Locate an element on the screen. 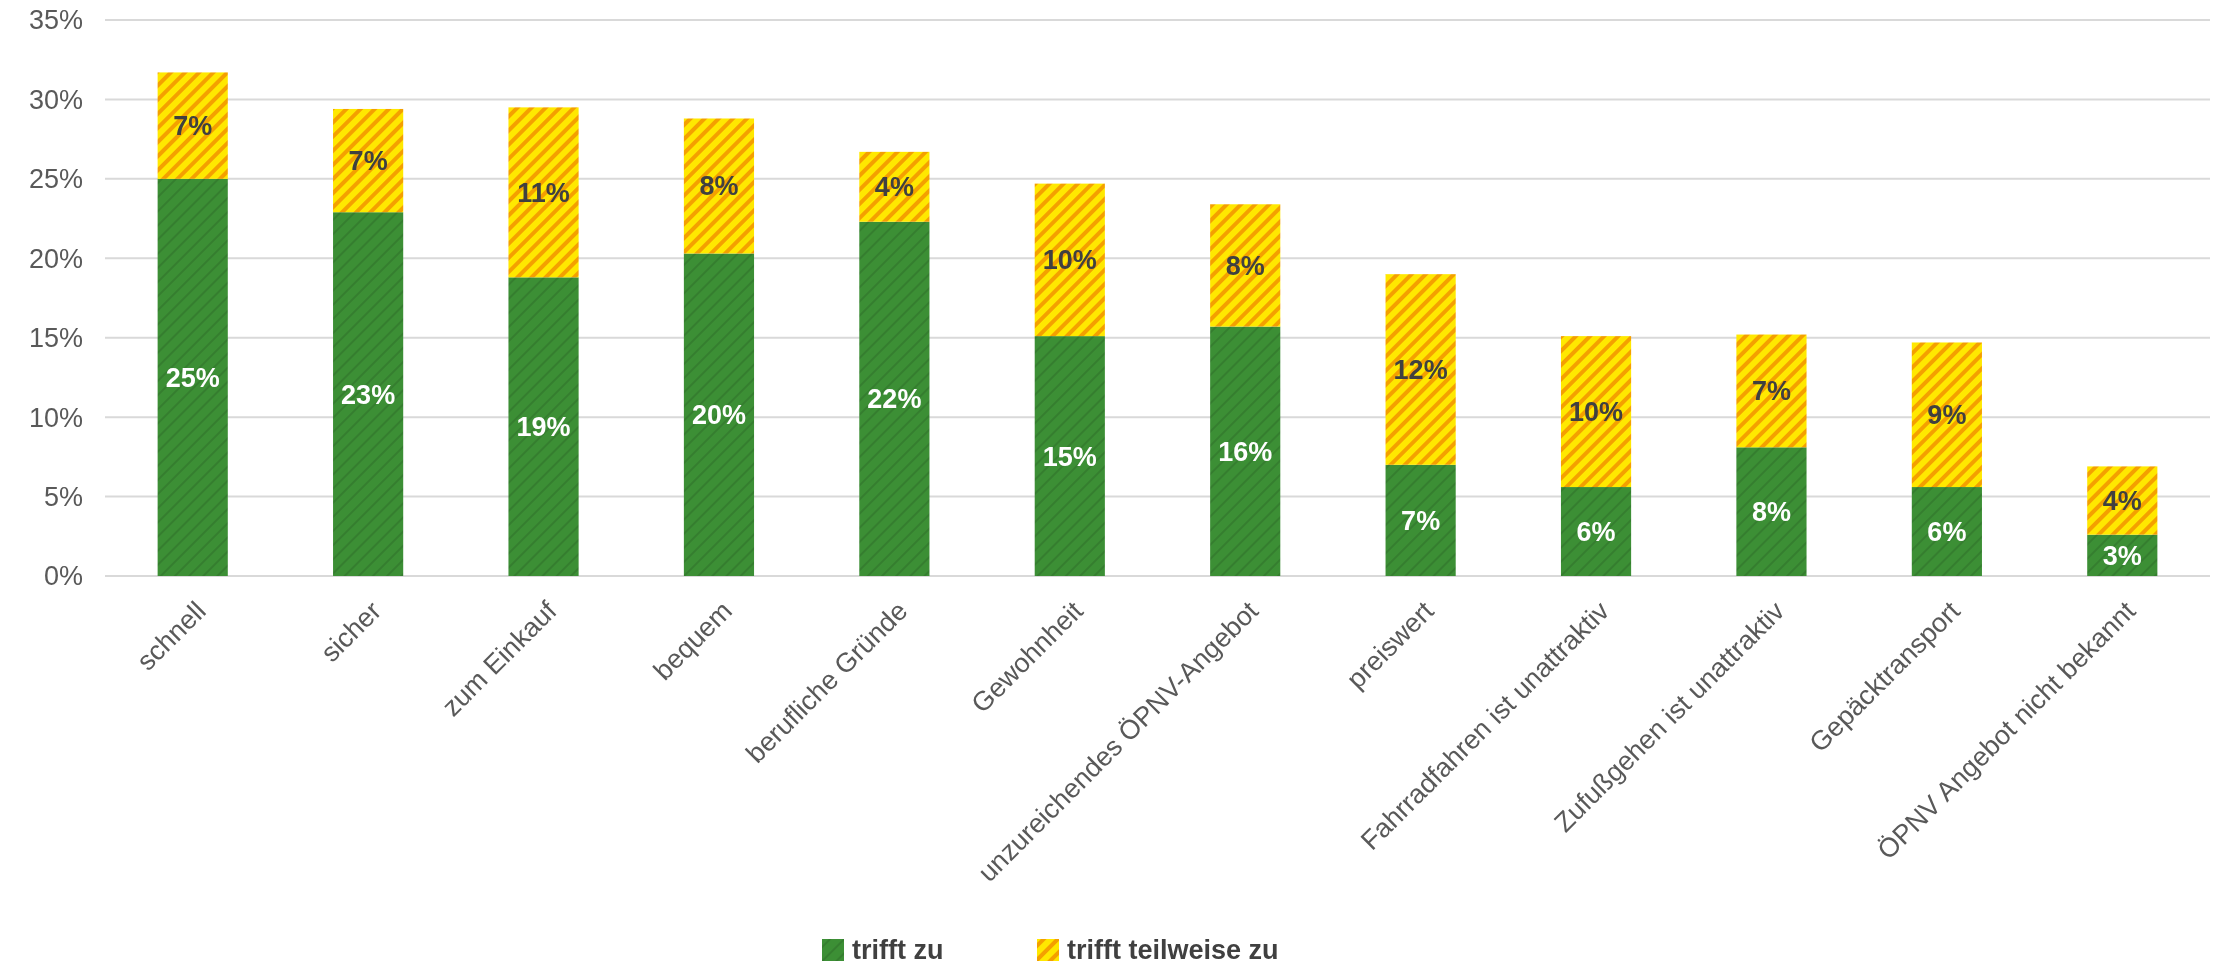  data-label: 19% is located at coordinates (543, 427).